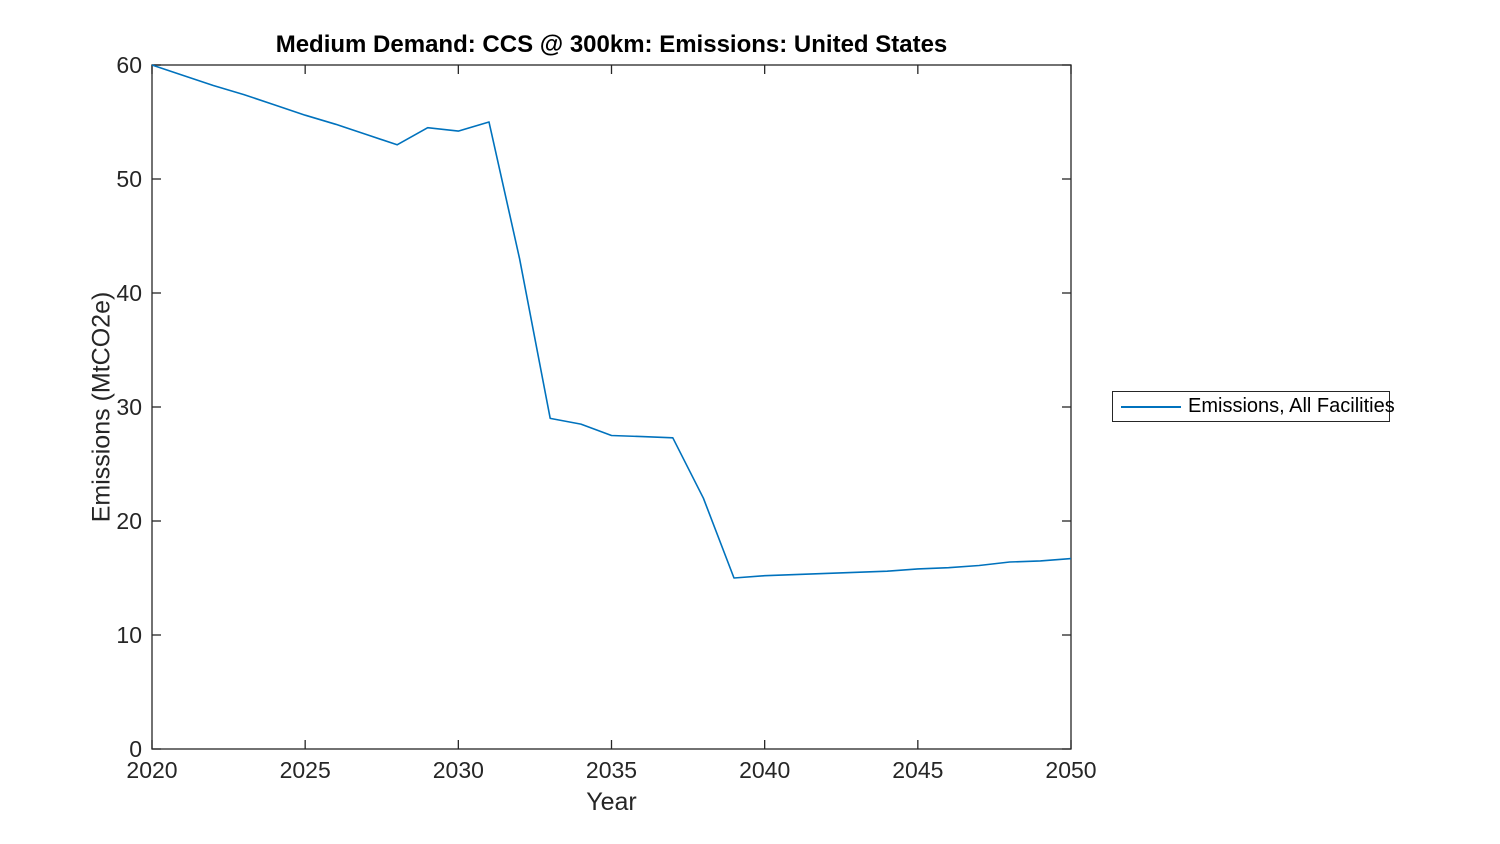 This screenshot has height=844, width=1500. Describe the element at coordinates (129, 179) in the screenshot. I see `y-tick-label: 50` at that location.